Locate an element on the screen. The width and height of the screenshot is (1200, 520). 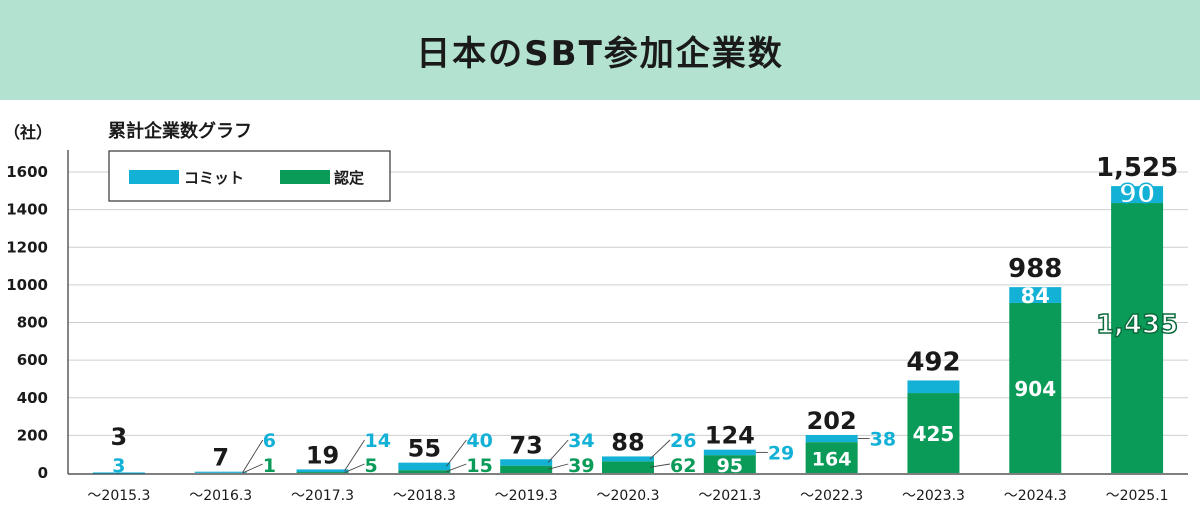
total-label: 492 is located at coordinates (933, 362).